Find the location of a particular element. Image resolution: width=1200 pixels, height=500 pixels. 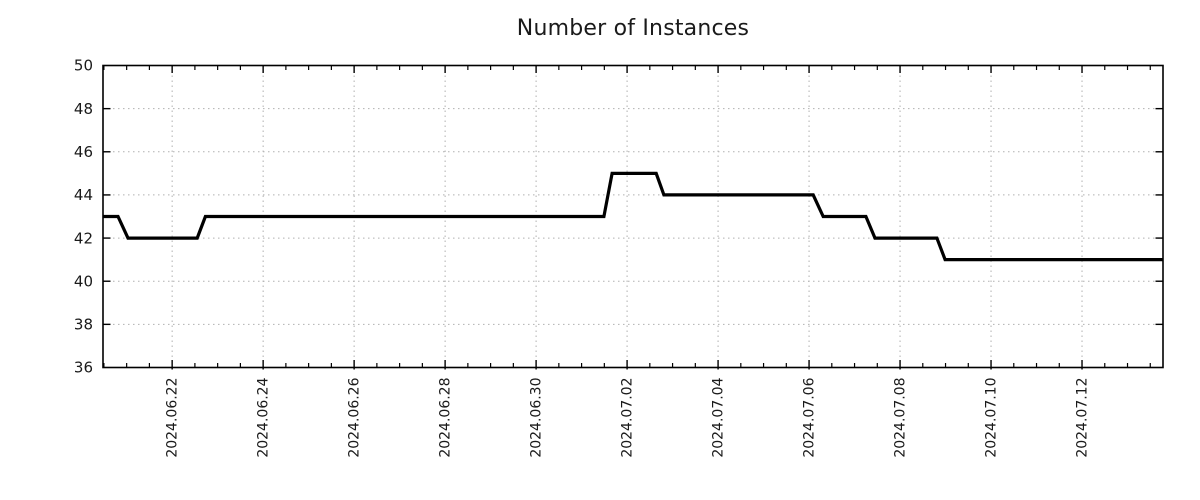

x-tick-label: 2024.06.22 is located at coordinates (173, 418).